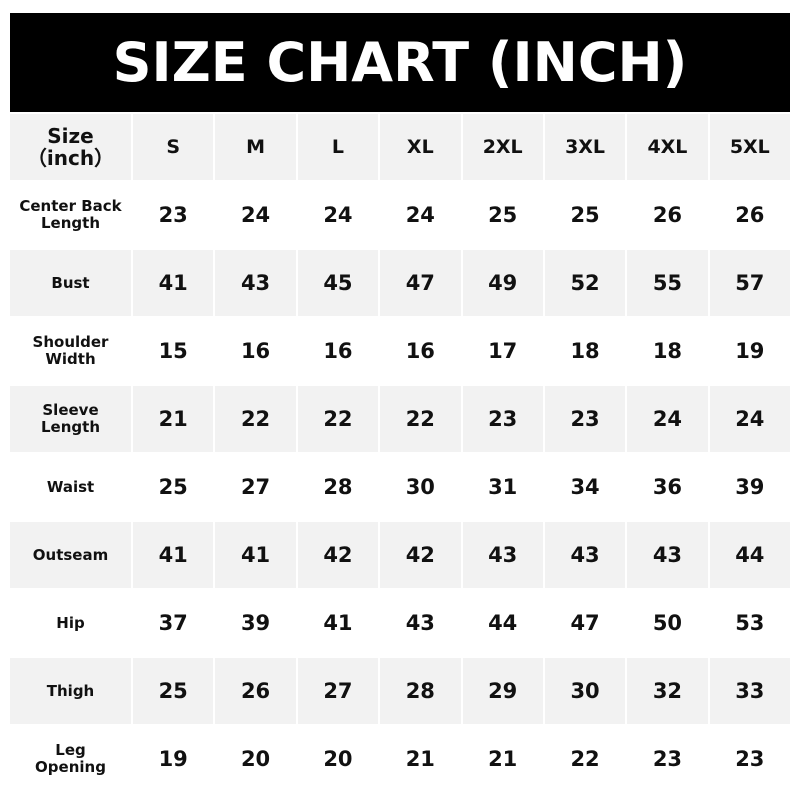 Image resolution: width=800 pixels, height=800 pixels. Describe the element at coordinates (255, 147) in the screenshot. I see `size-column-header: M` at that location.